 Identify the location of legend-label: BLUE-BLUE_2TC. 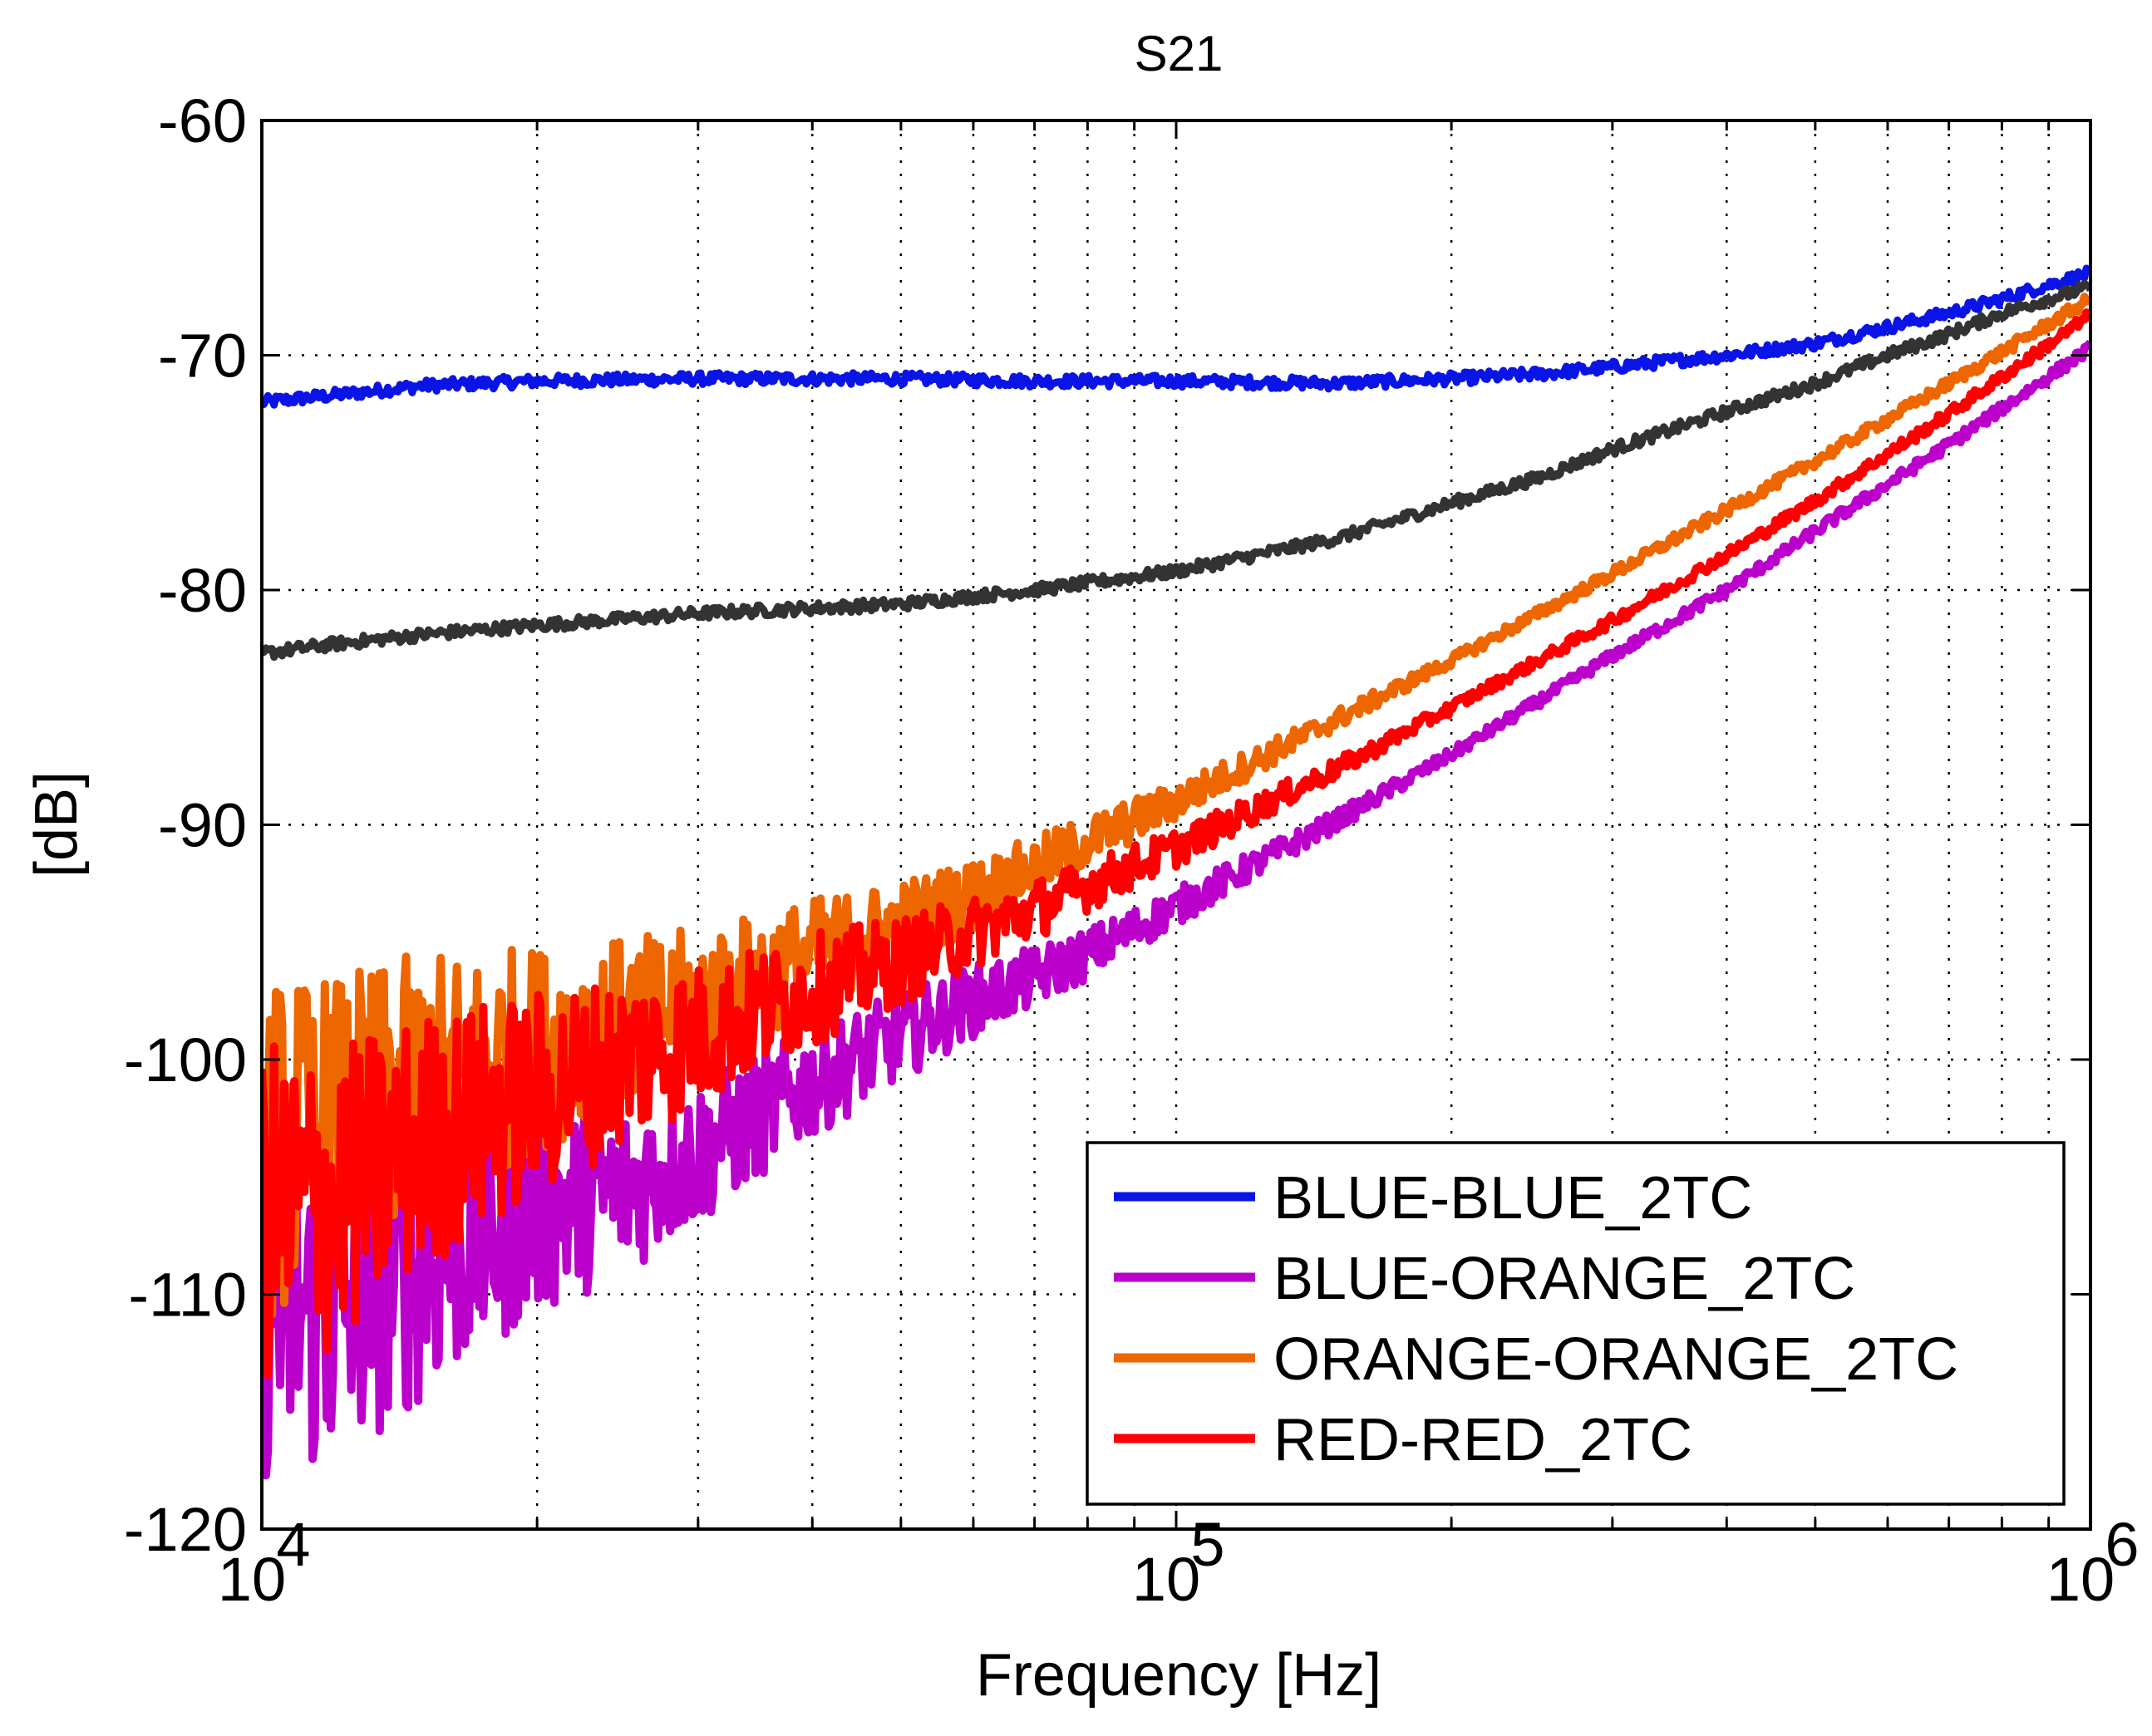
(1512, 1198).